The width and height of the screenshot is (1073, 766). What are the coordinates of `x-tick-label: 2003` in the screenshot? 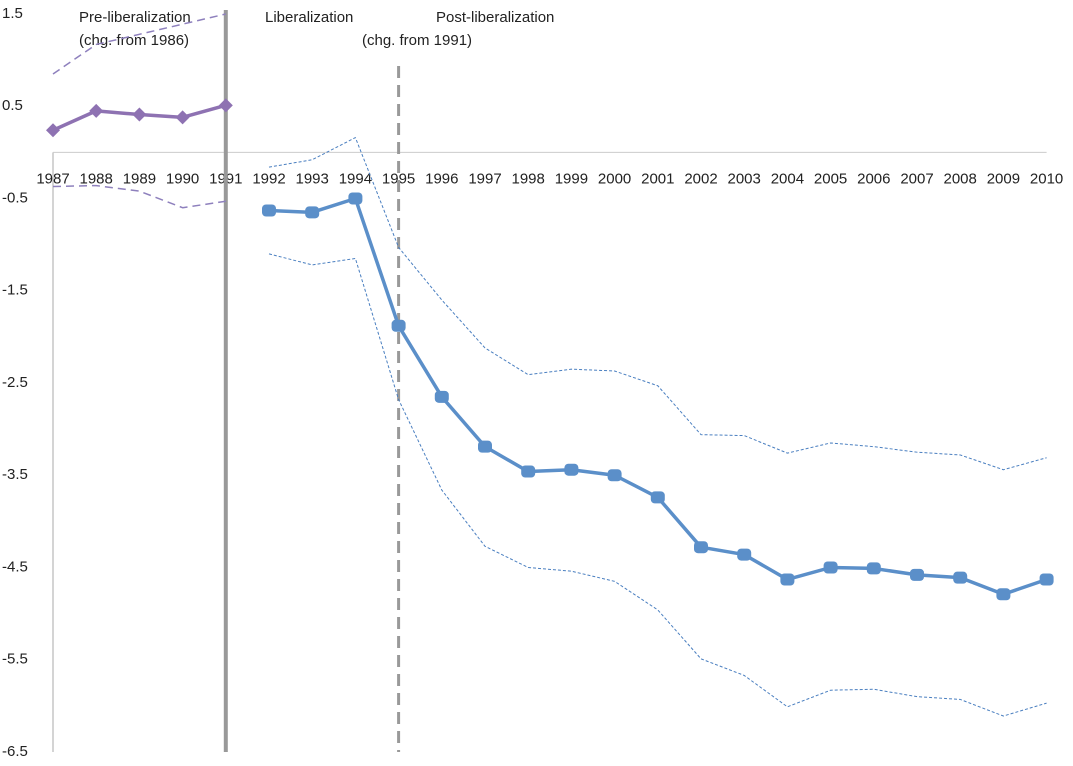 It's located at (744, 178).